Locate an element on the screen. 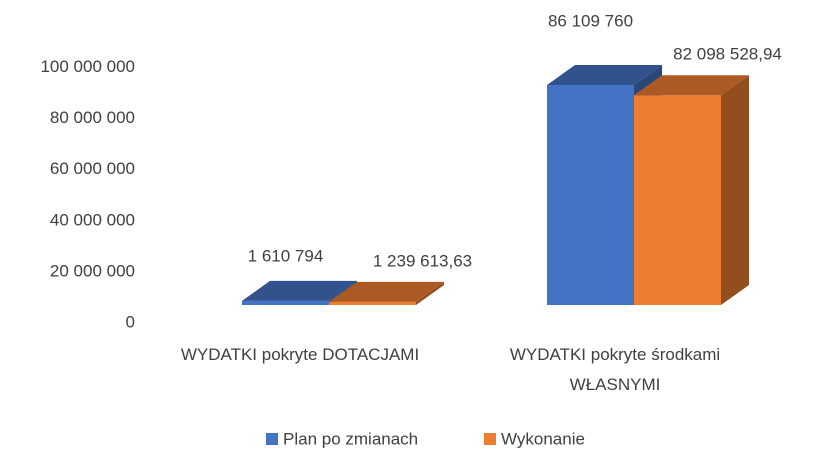 The width and height of the screenshot is (813, 452). y-tick-label: 80 000 000 is located at coordinates (92, 117).